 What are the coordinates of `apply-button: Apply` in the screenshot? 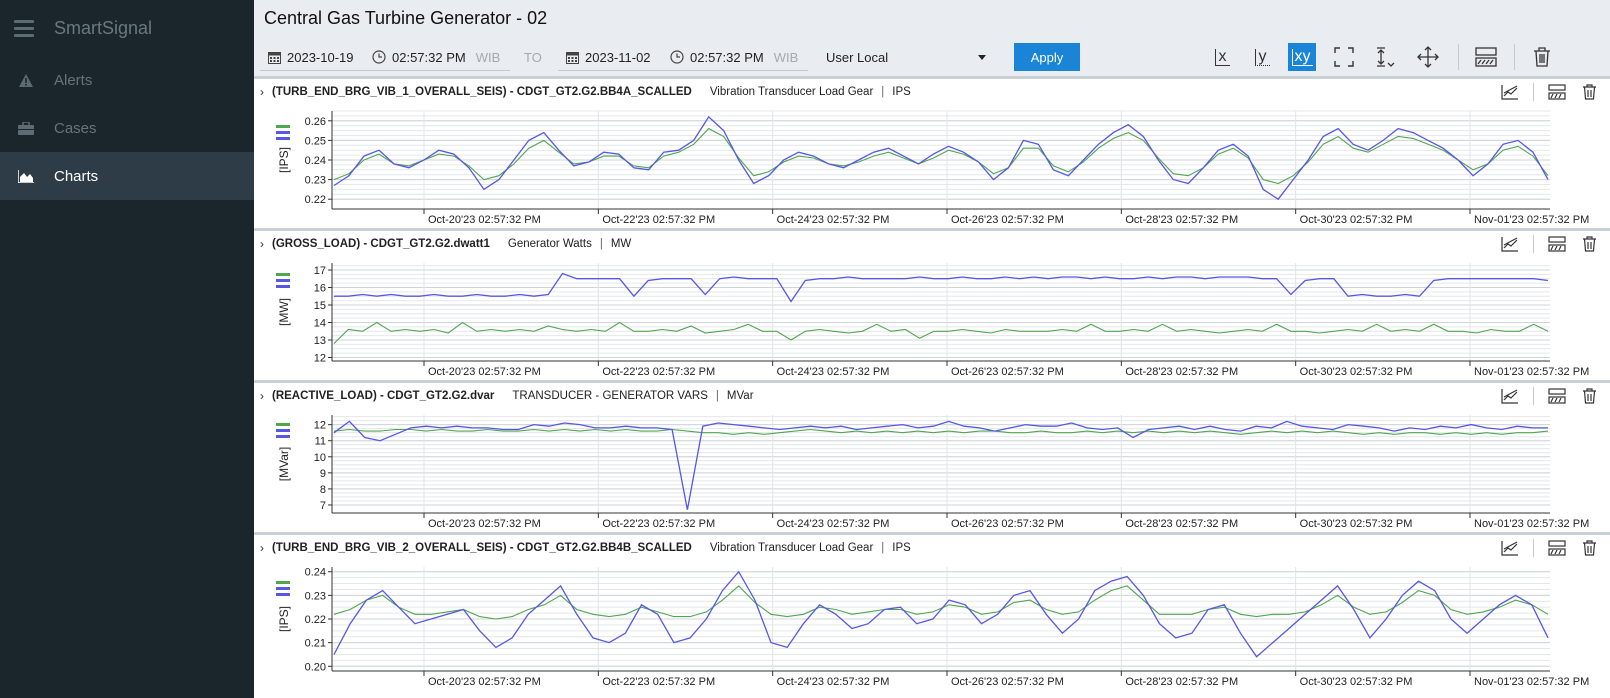 It's located at (1047, 57).